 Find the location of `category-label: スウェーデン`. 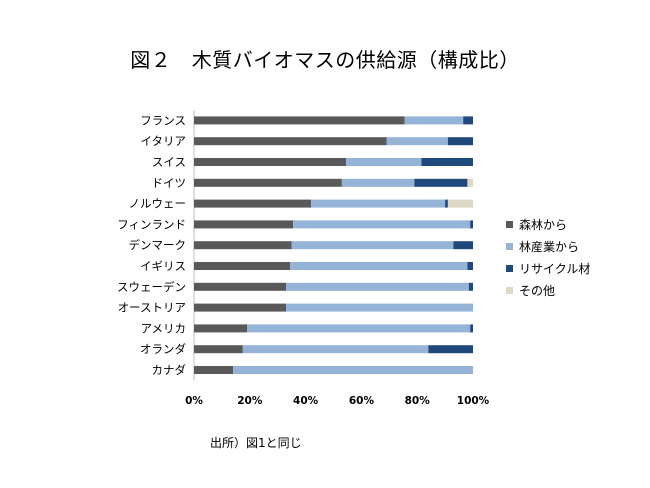

category-label: スウェーデン is located at coordinates (151, 287).